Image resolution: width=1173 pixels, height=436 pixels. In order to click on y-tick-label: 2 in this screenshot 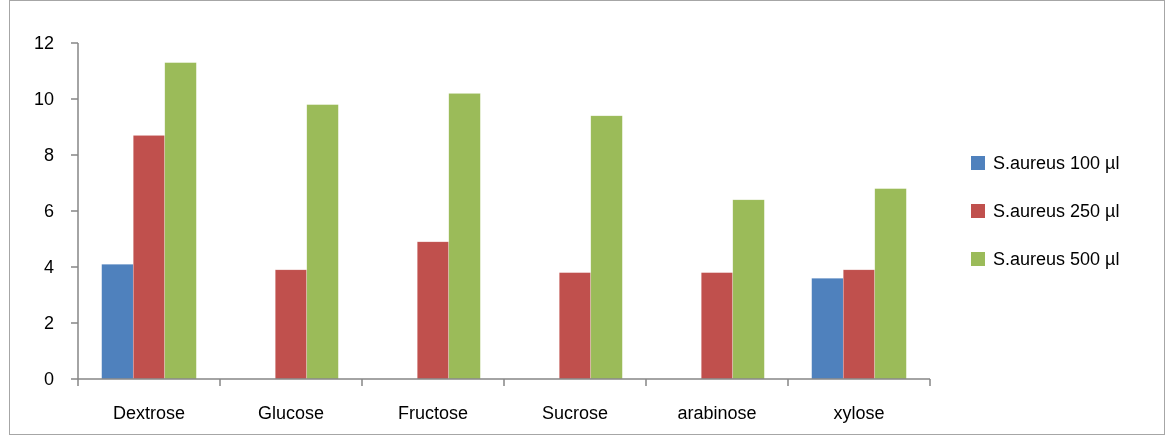, I will do `click(48, 323)`.